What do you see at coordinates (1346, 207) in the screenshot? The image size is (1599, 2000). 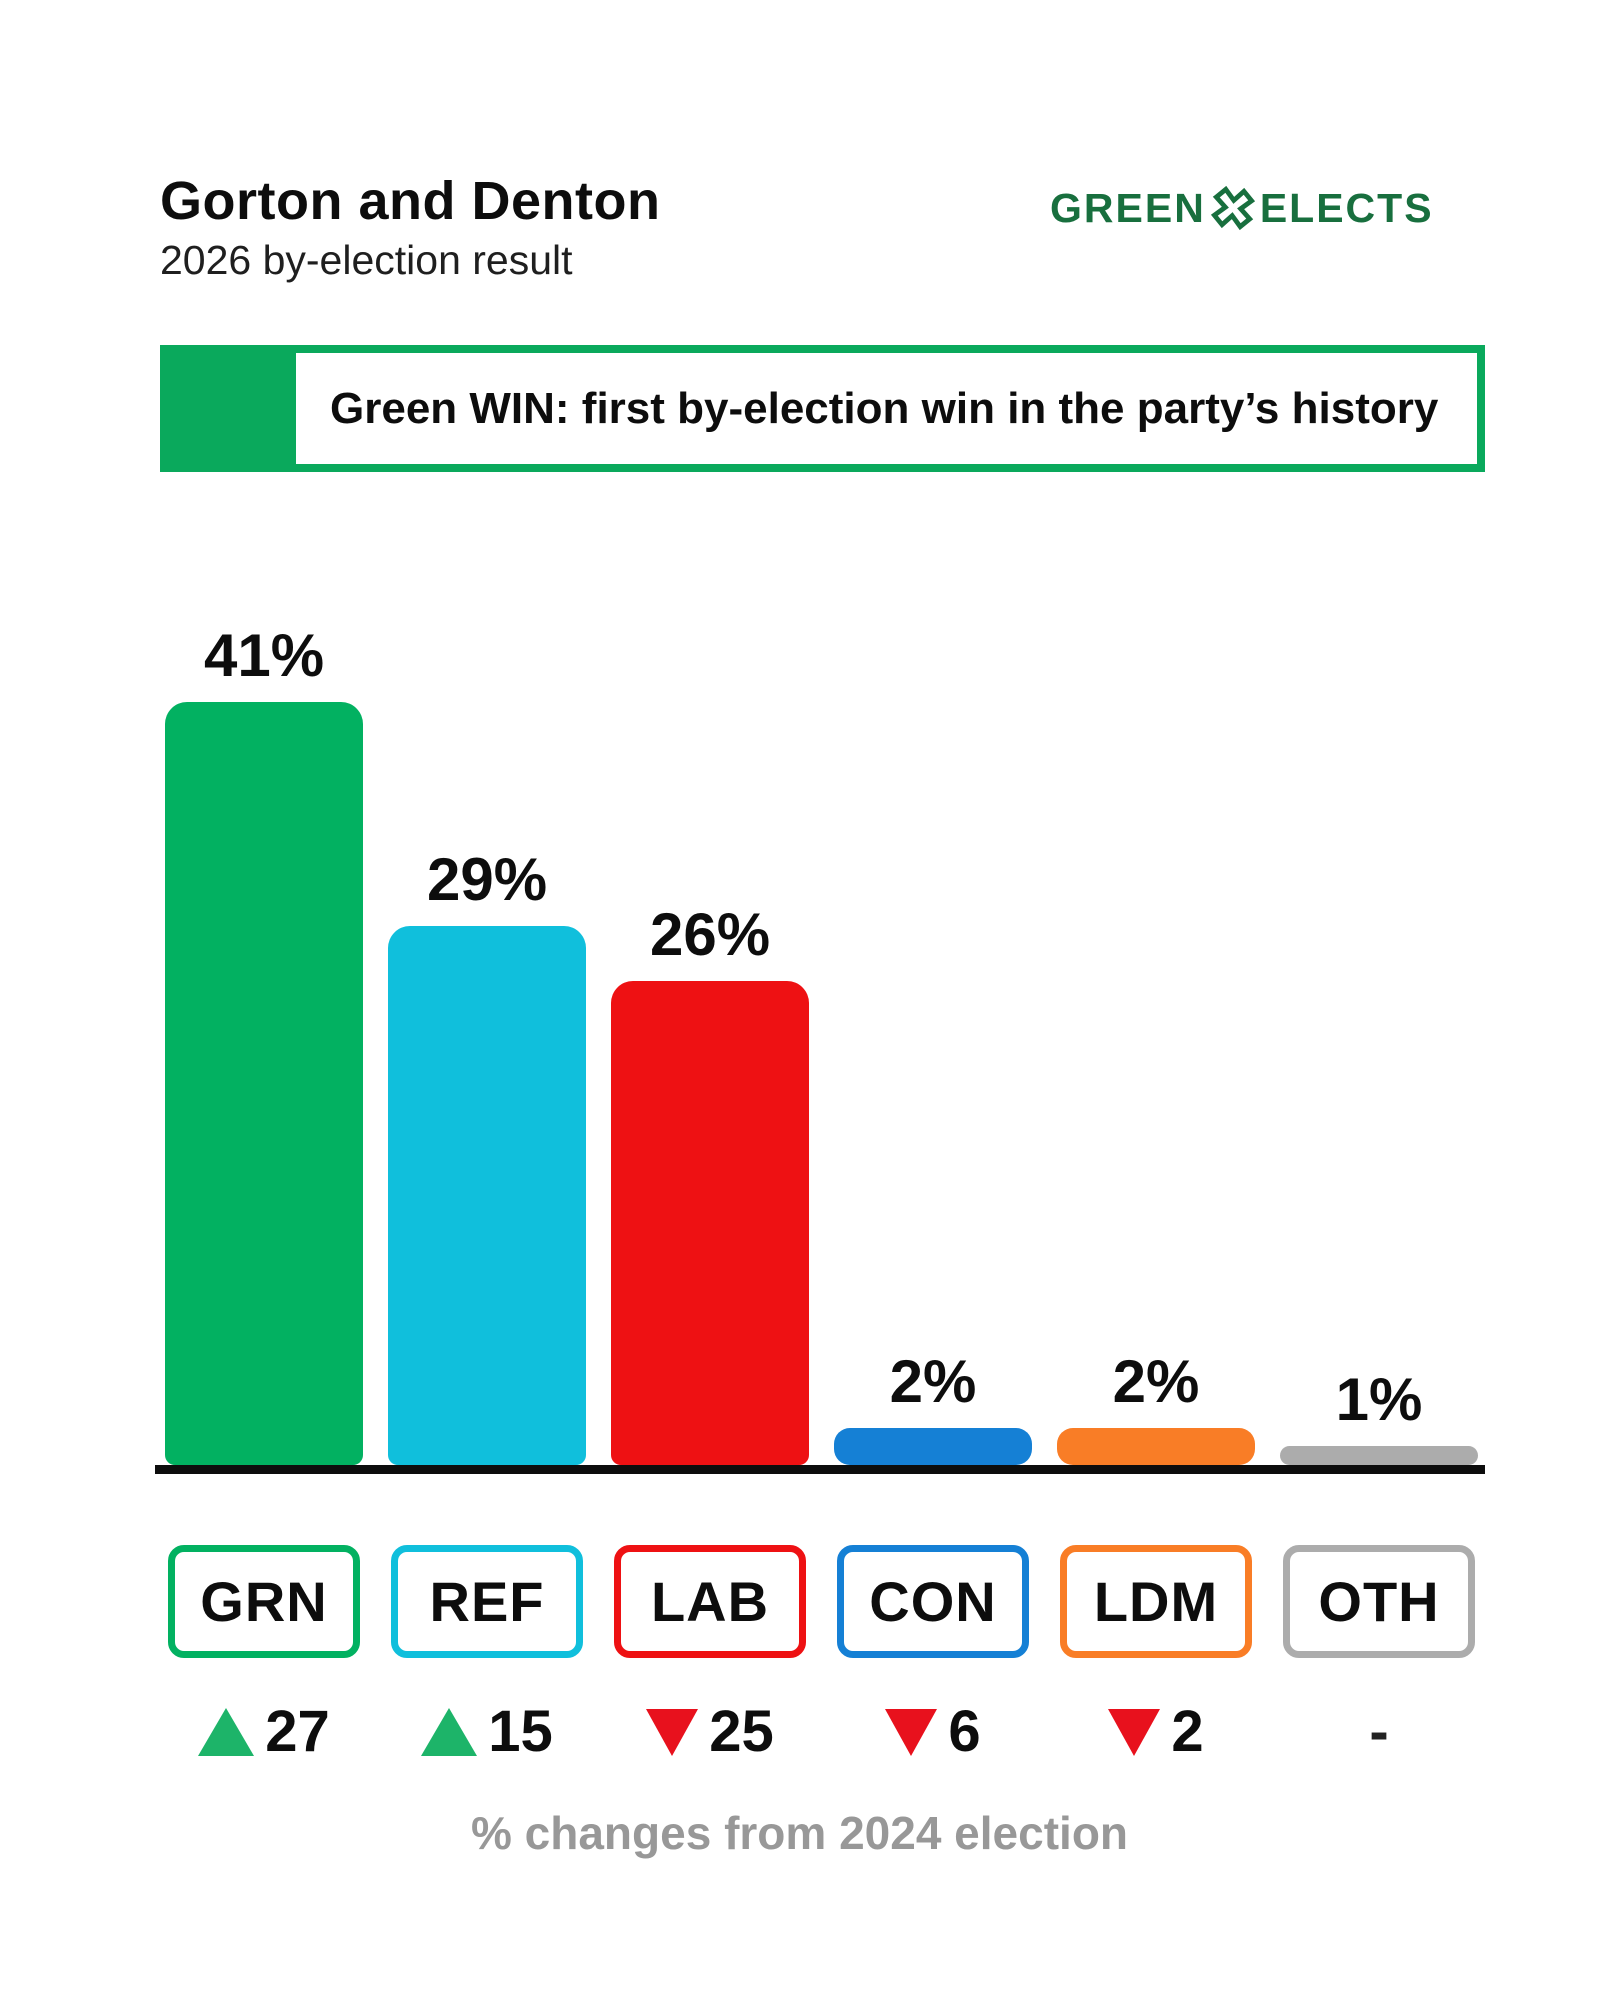 I see `logo-text-elects: ELECTS` at bounding box center [1346, 207].